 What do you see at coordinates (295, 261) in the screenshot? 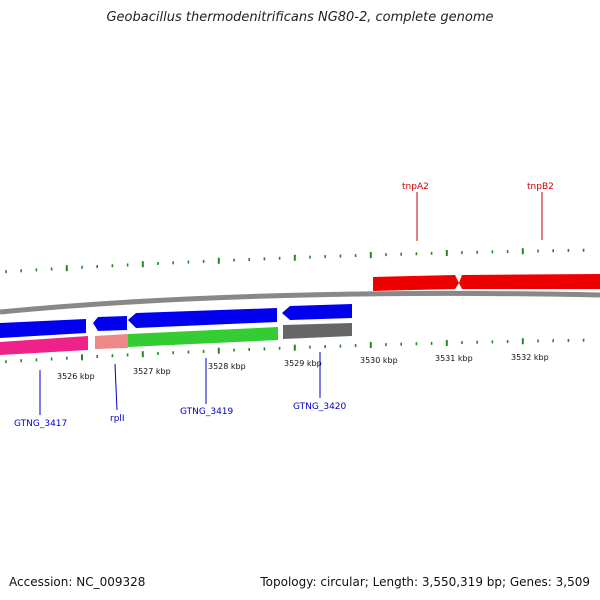
I see `outer-tick-track` at bounding box center [295, 261].